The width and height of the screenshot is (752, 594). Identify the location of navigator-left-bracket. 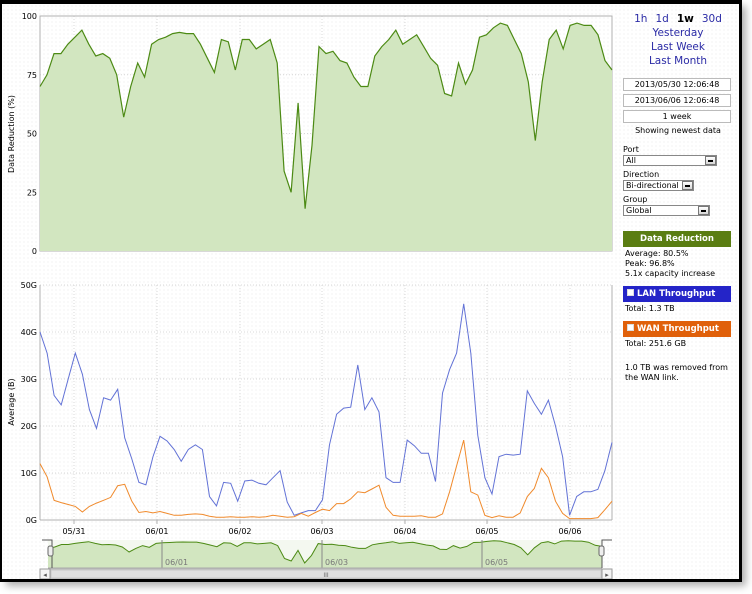
(47, 553).